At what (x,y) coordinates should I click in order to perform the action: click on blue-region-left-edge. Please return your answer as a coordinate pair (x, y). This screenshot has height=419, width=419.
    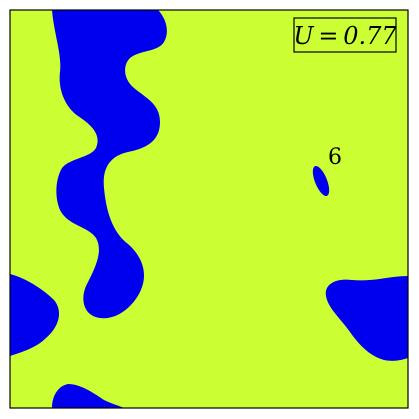
    Looking at the image, I should click on (35, 315).